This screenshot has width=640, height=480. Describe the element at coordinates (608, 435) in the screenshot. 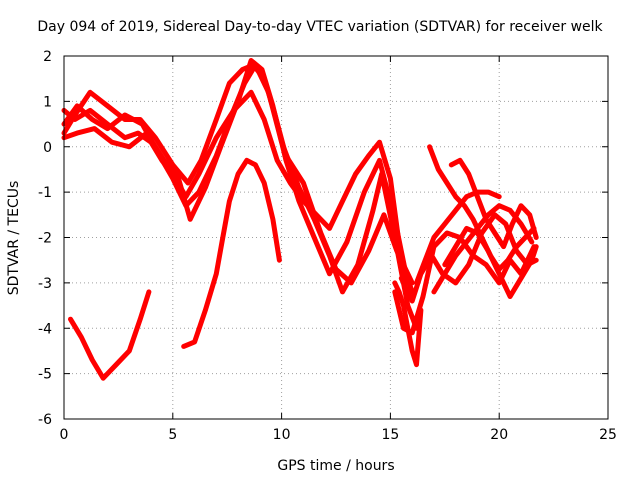

I see `x-tick-label: 25` at that location.